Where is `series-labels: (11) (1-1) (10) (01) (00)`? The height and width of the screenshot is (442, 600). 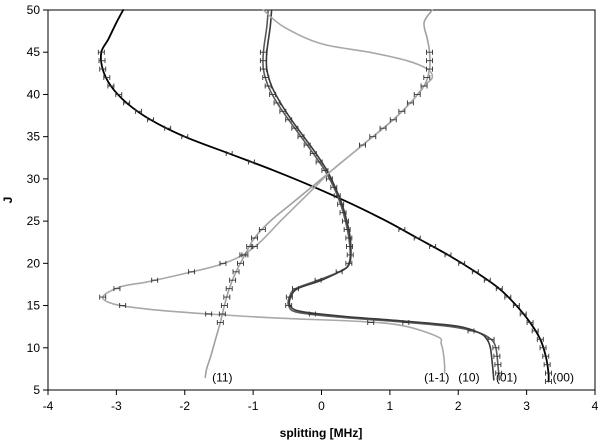 series-labels: (11) (1-1) (10) (01) (00) is located at coordinates (393, 377).